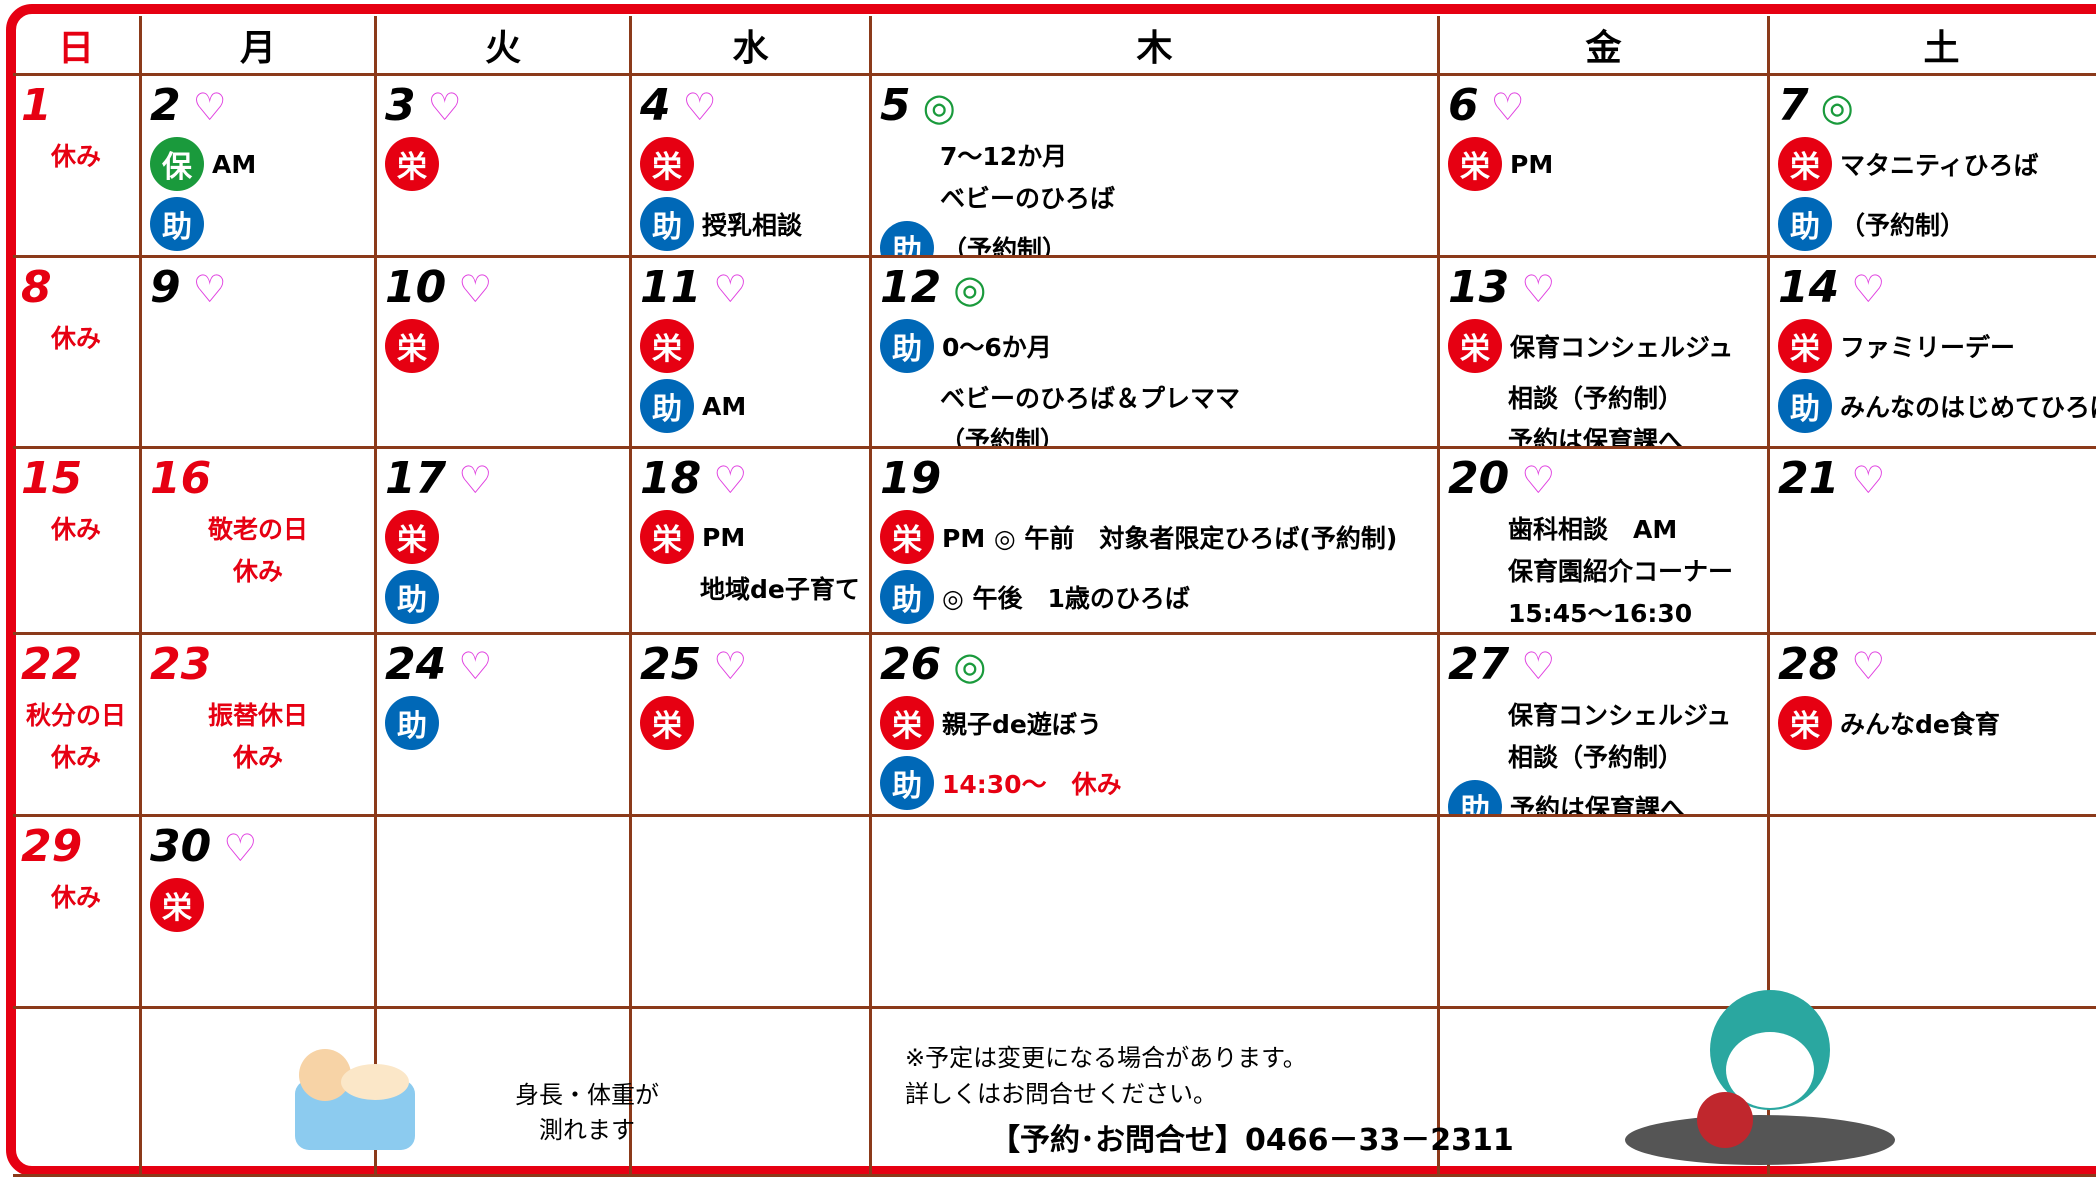 Image resolution: width=2096 pixels, height=1185 pixels. What do you see at coordinates (36, 105) in the screenshot?
I see `day-number: 1` at bounding box center [36, 105].